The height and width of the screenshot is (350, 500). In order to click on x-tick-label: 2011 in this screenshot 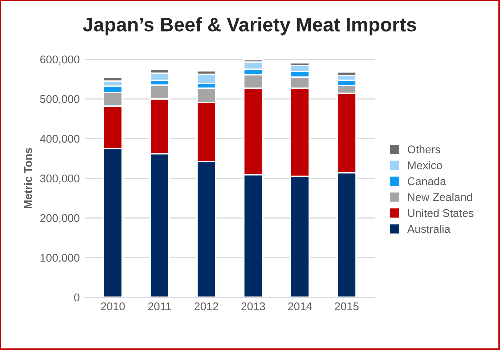, I will do `click(160, 306)`.